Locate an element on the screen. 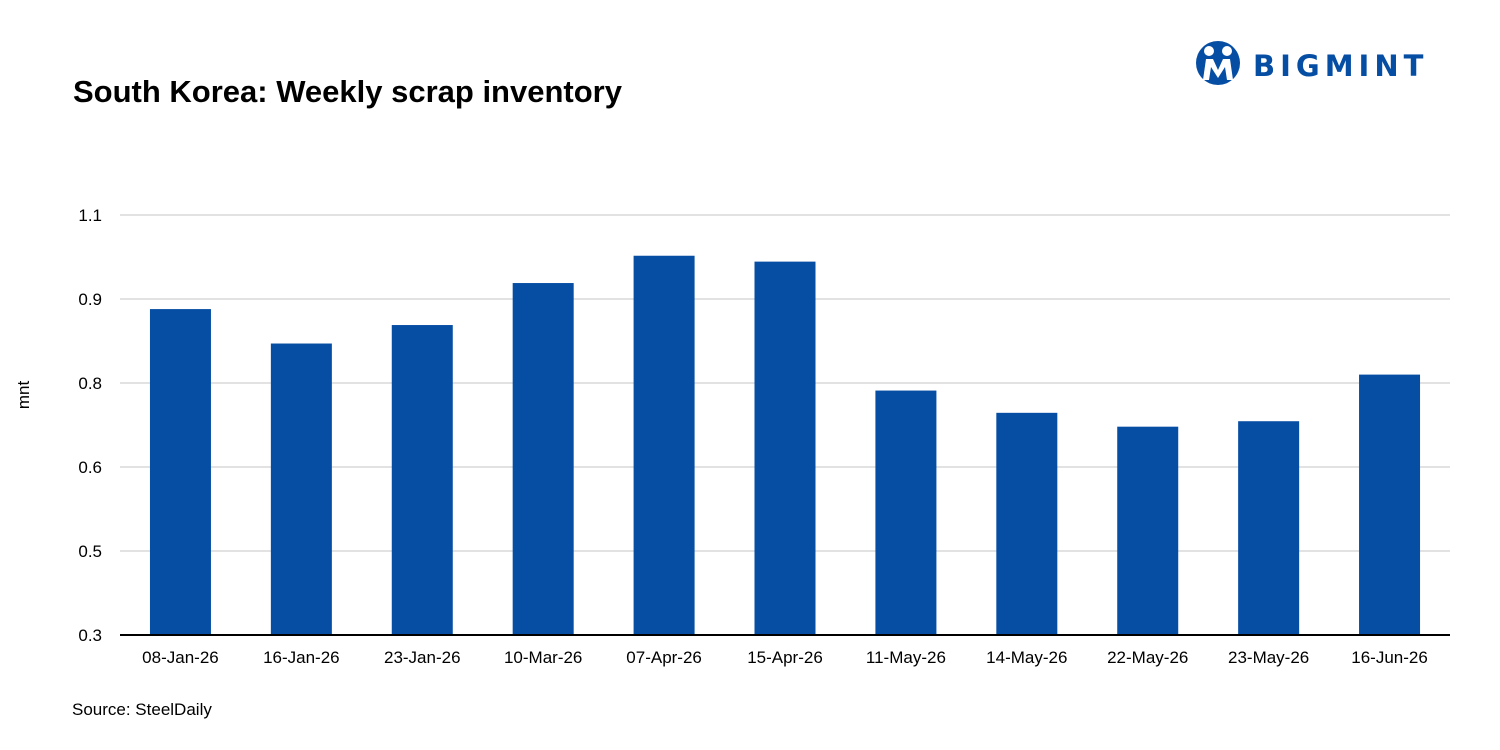 This screenshot has height=750, width=1500. x-tick-label: 23-Jan-26 is located at coordinates (422, 657).